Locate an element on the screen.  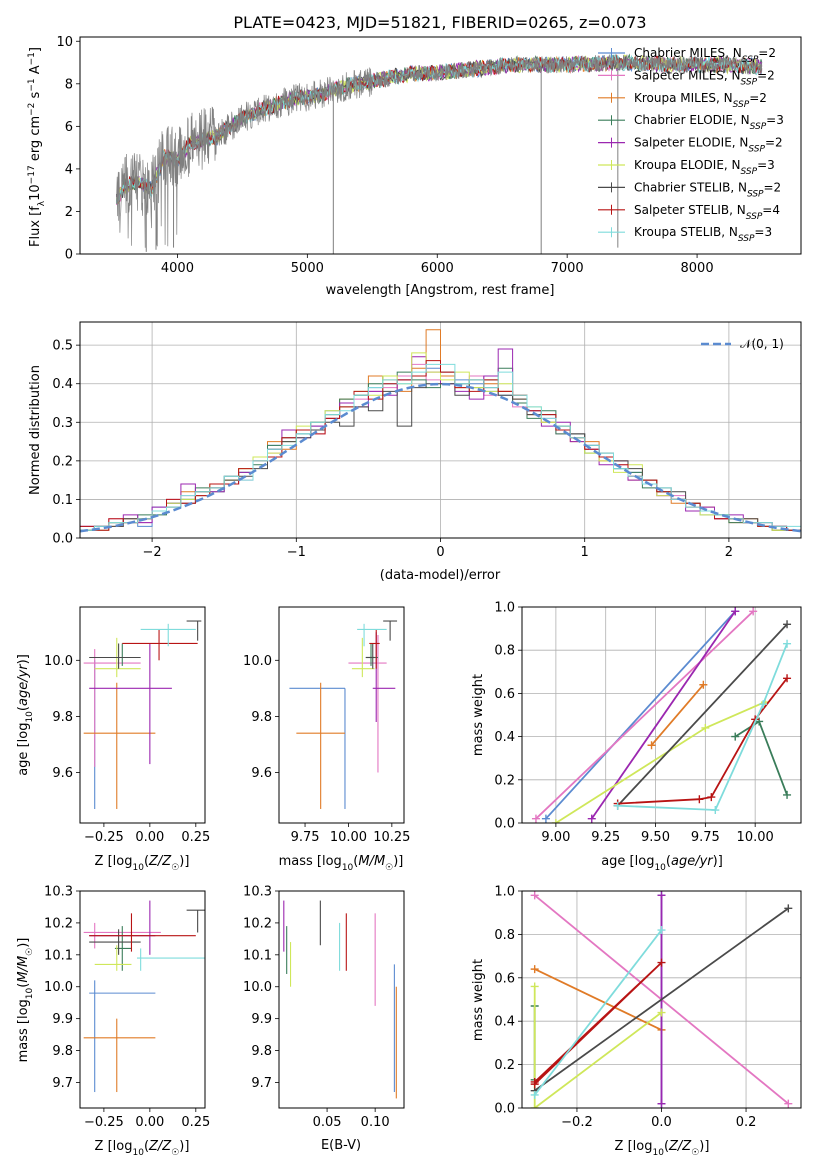
x-tick-label: 9.00 is located at coordinates (555, 837).